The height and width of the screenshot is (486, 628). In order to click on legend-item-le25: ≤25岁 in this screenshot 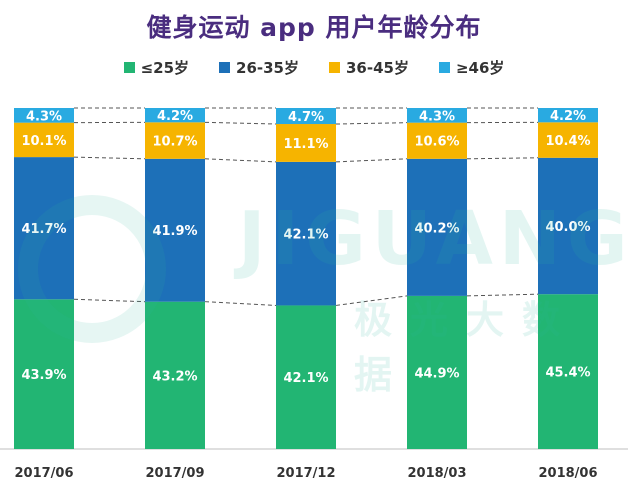, I will do `click(156, 67)`.